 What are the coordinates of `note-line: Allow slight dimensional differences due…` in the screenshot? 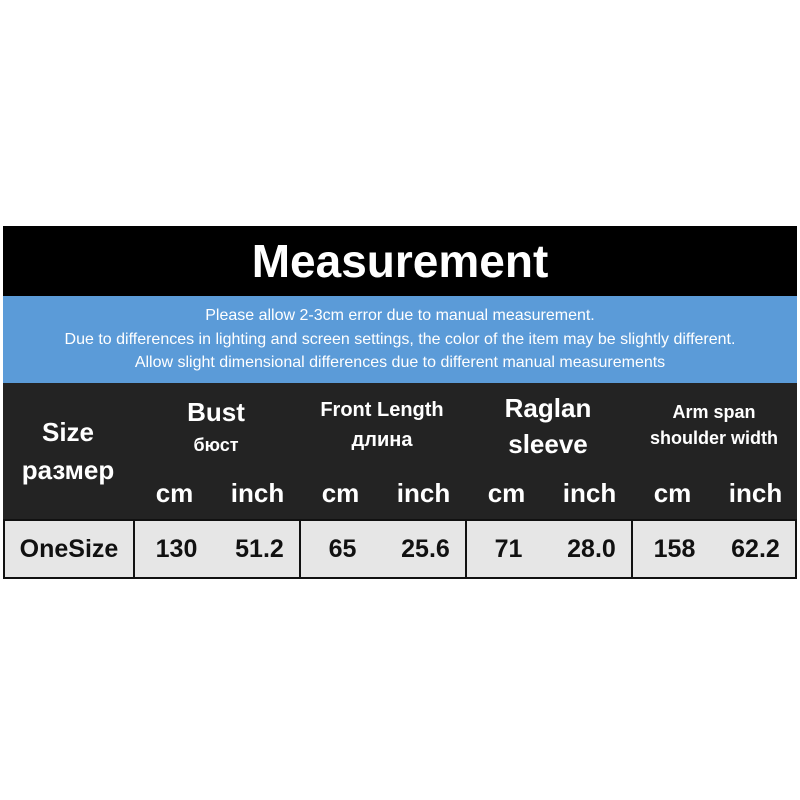 It's located at (400, 363).